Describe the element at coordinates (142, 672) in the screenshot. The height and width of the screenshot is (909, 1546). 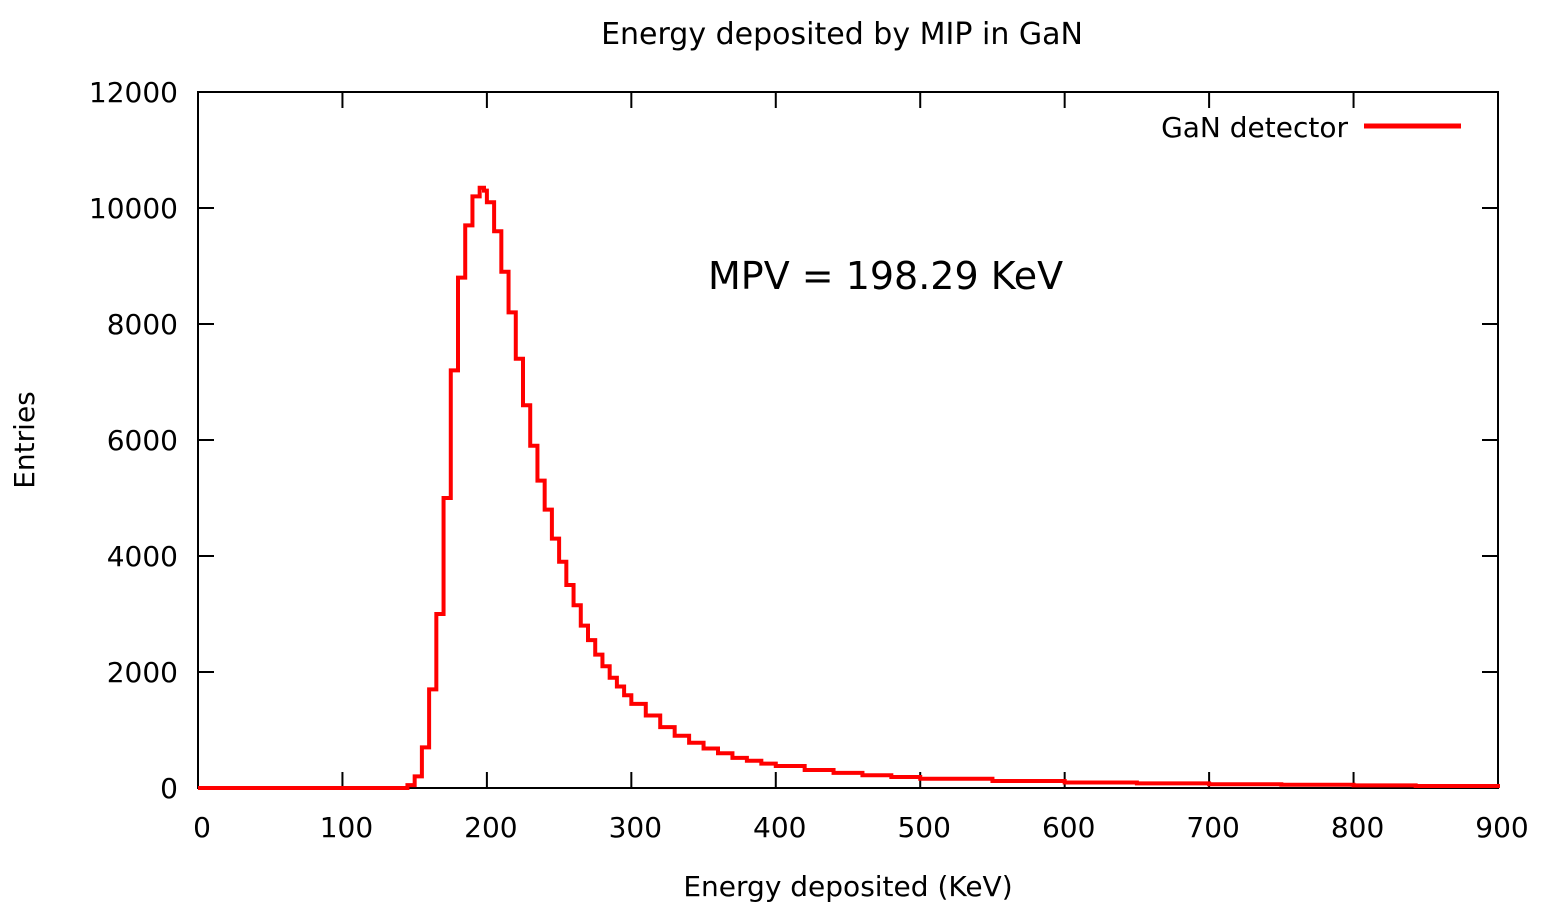
I see `y-tick-label: 2000` at that location.